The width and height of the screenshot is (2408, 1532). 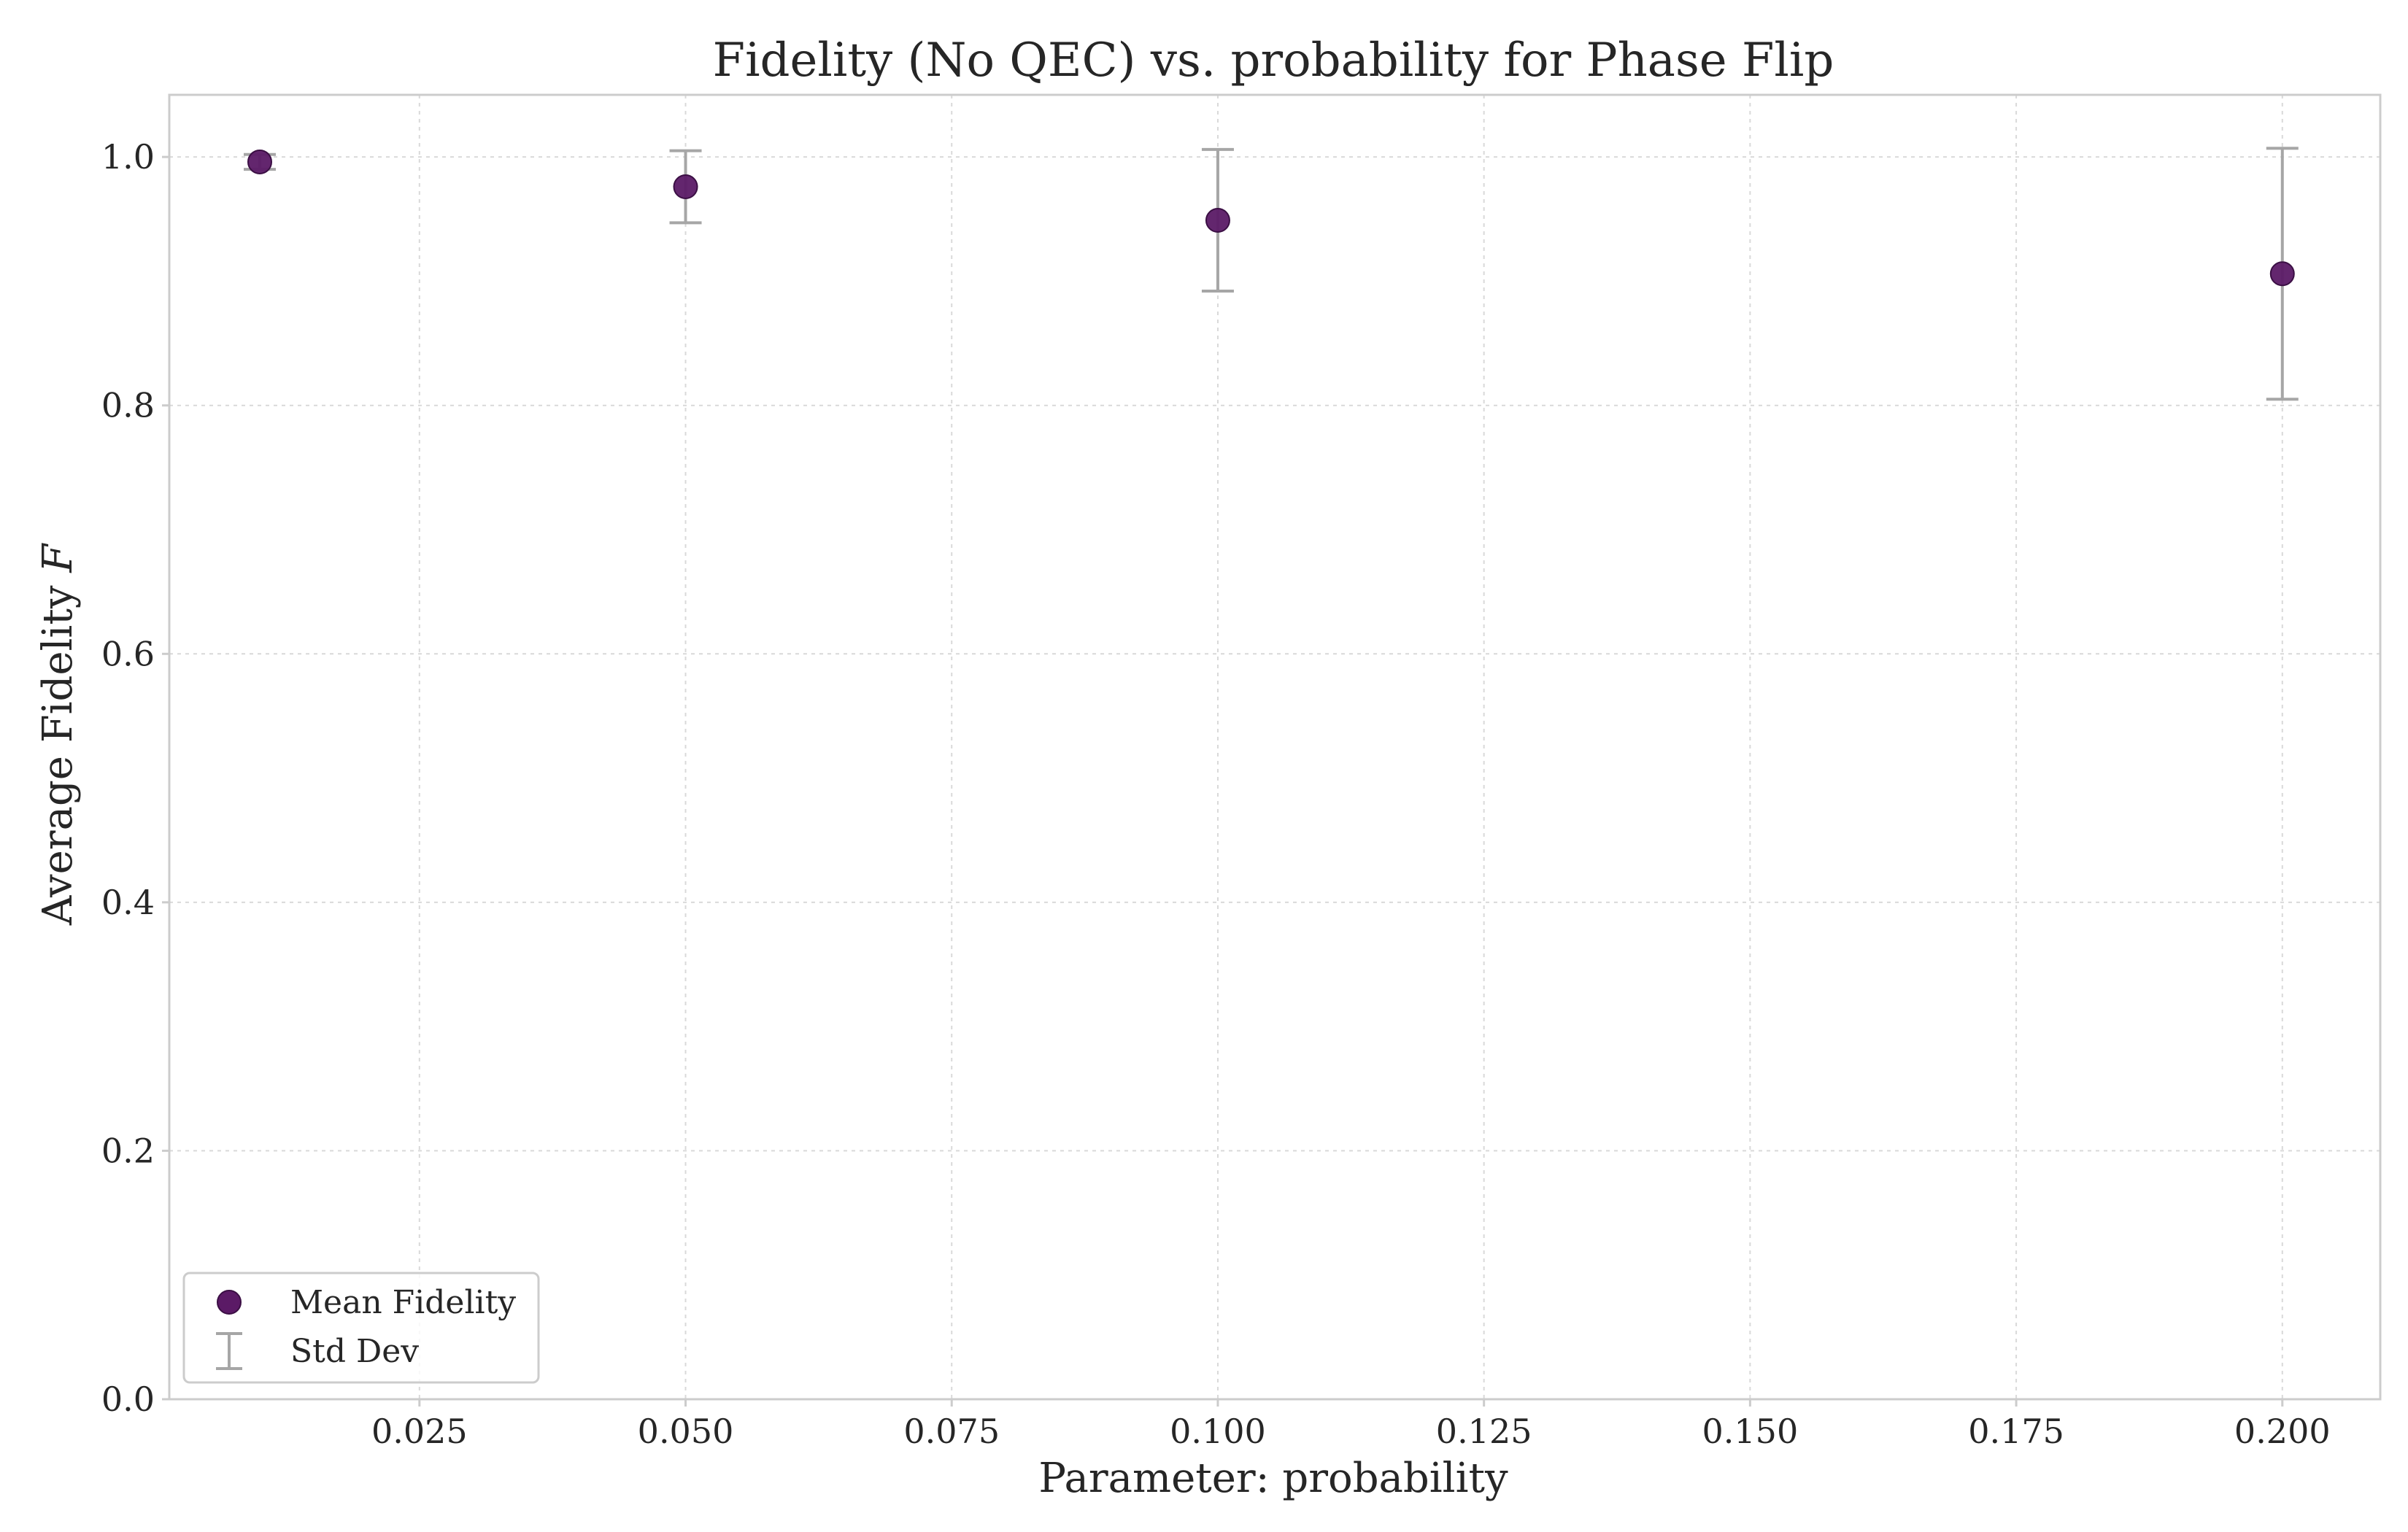 I want to click on x-axis-label: Parameter: probability, so click(x=1273, y=1479).